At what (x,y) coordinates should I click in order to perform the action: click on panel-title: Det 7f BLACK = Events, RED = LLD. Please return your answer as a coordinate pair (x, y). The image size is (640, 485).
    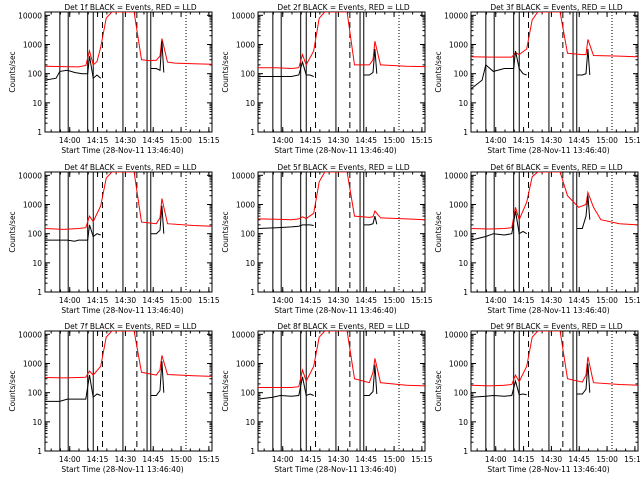
    Looking at the image, I should click on (130, 326).